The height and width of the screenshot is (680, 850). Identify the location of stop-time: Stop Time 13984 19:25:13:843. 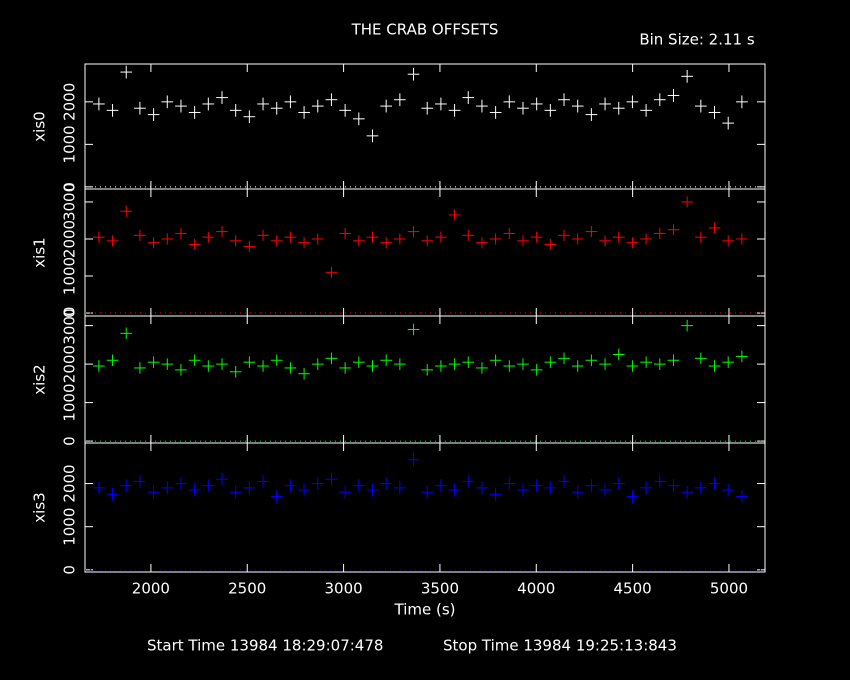
(560, 646).